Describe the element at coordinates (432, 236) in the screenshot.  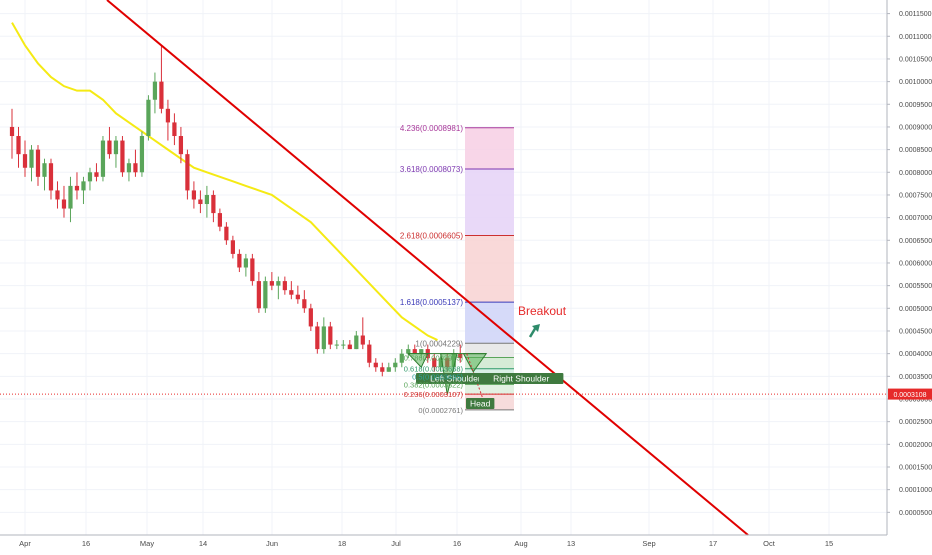
I see `fib-level-label: 2.618(0.0006605)` at that location.